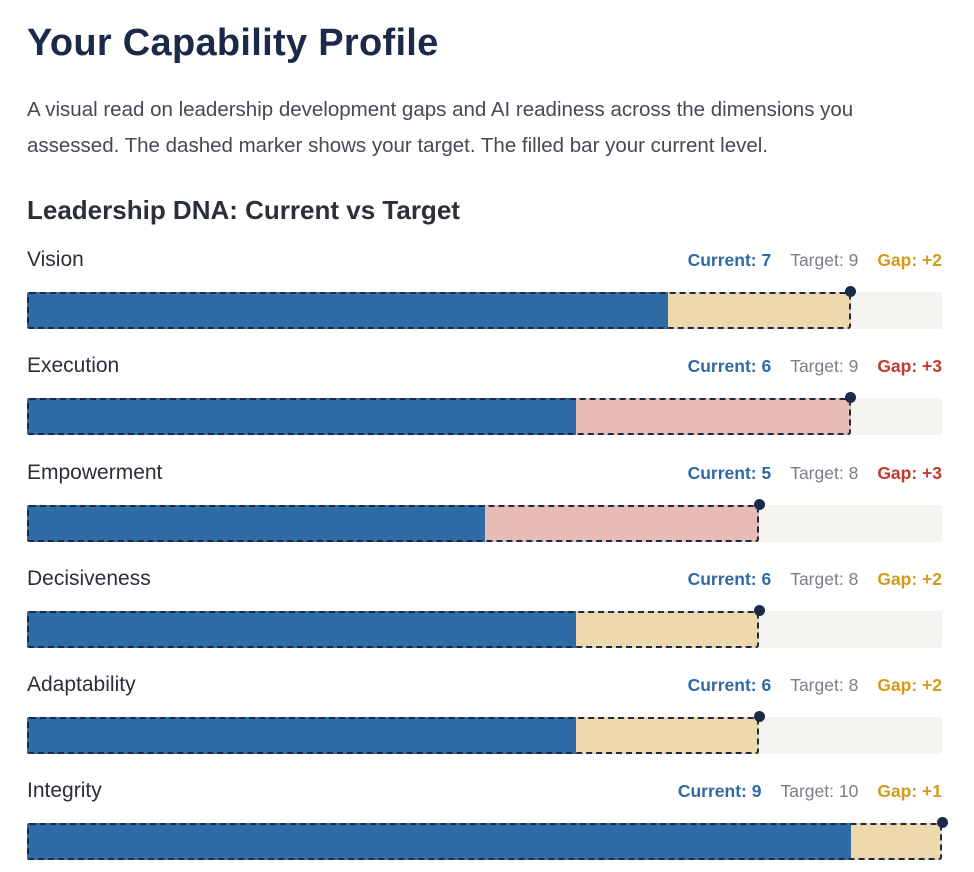 The width and height of the screenshot is (974, 872). I want to click on gap-value-label: Gap: +1, so click(909, 791).